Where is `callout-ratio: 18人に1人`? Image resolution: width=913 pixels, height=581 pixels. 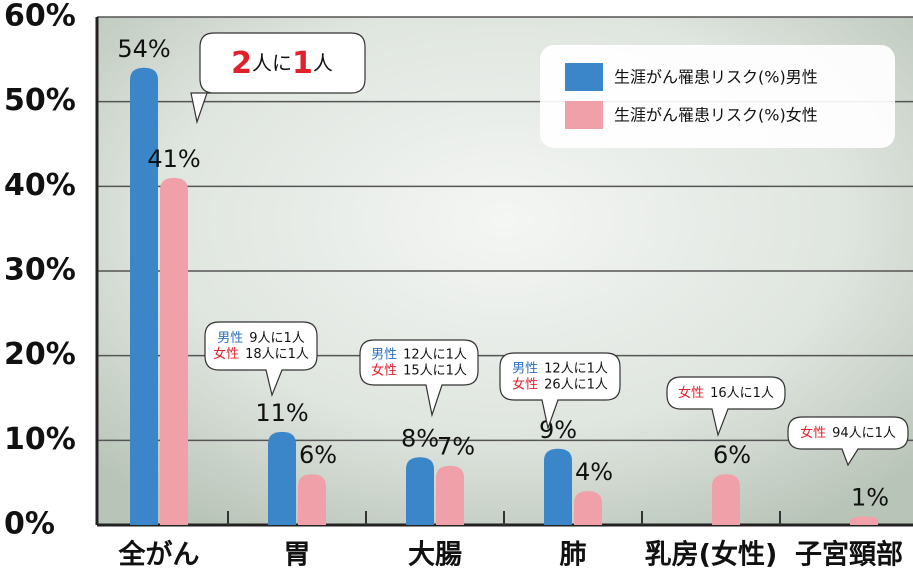 callout-ratio: 18人に1人 is located at coordinates (277, 354).